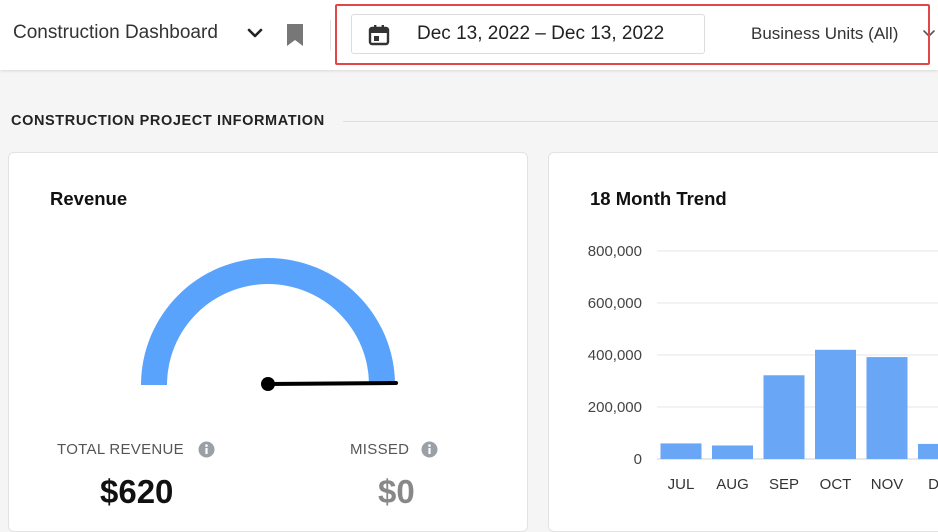  What do you see at coordinates (330, 35) in the screenshot?
I see `toolbar-divider` at bounding box center [330, 35].